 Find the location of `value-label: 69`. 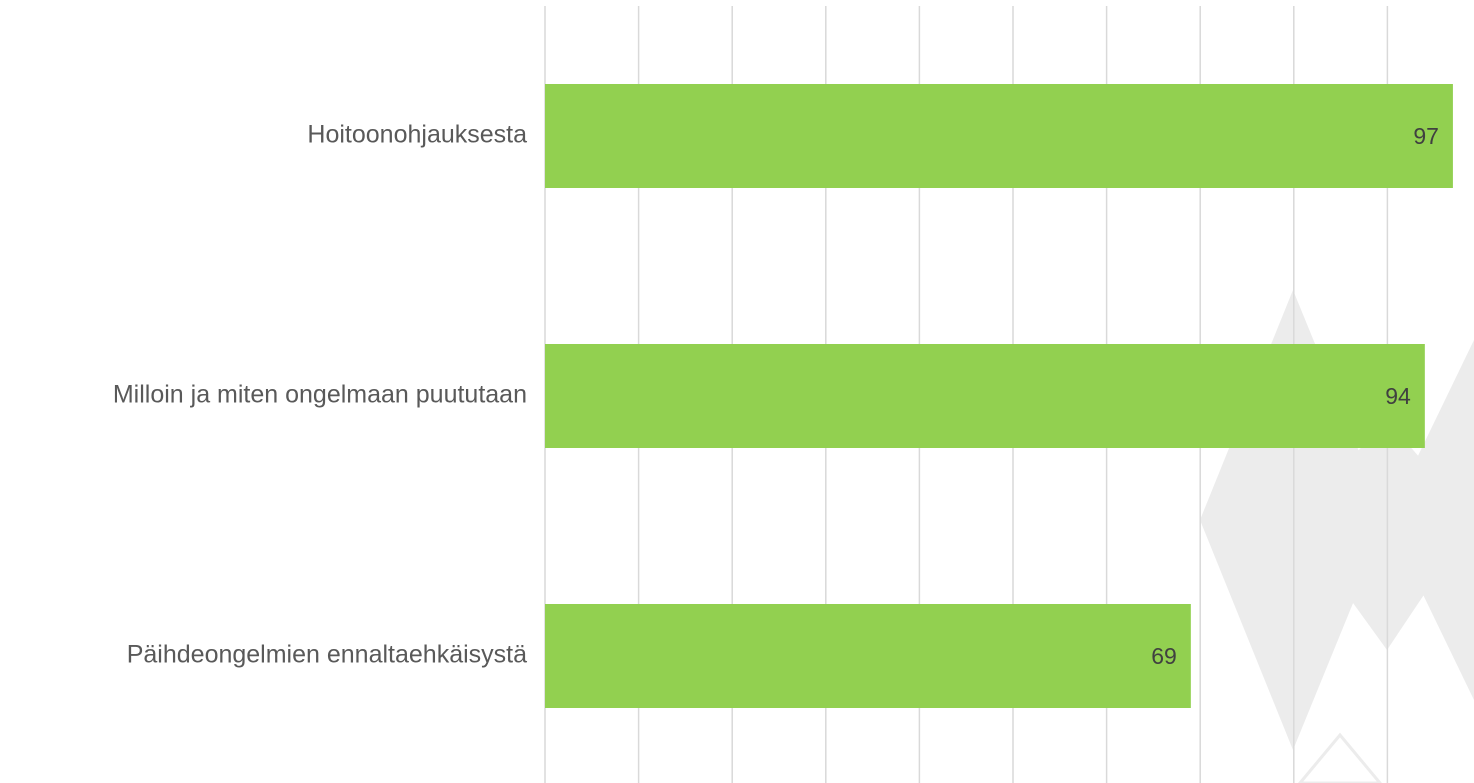

value-label: 69 is located at coordinates (1164, 656).